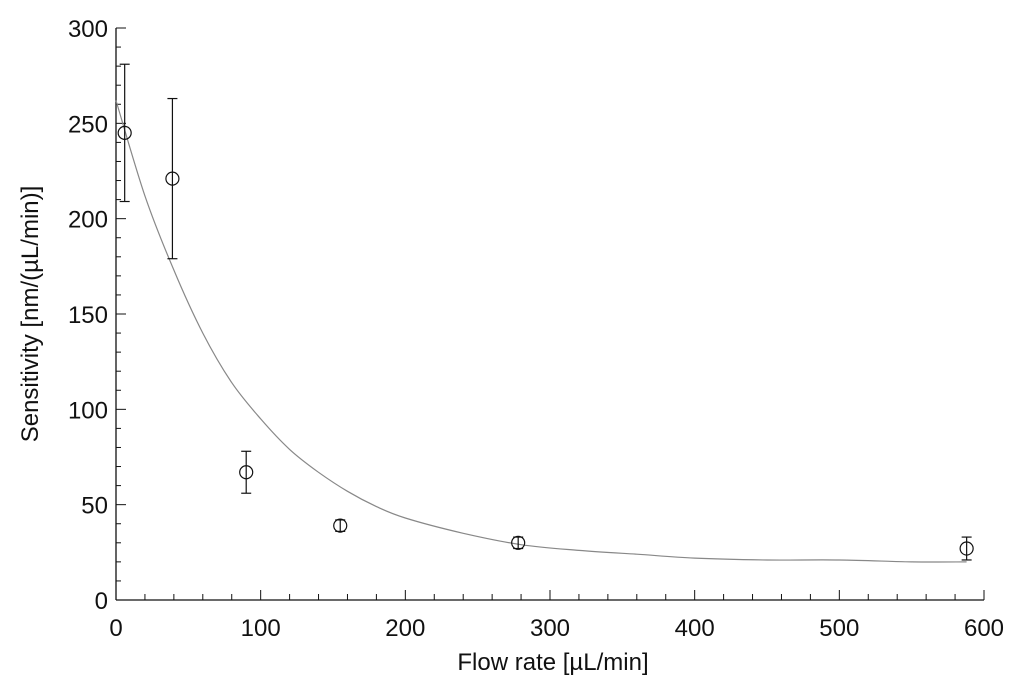 The height and width of the screenshot is (692, 1024). I want to click on x-tick-label: 0, so click(115, 628).